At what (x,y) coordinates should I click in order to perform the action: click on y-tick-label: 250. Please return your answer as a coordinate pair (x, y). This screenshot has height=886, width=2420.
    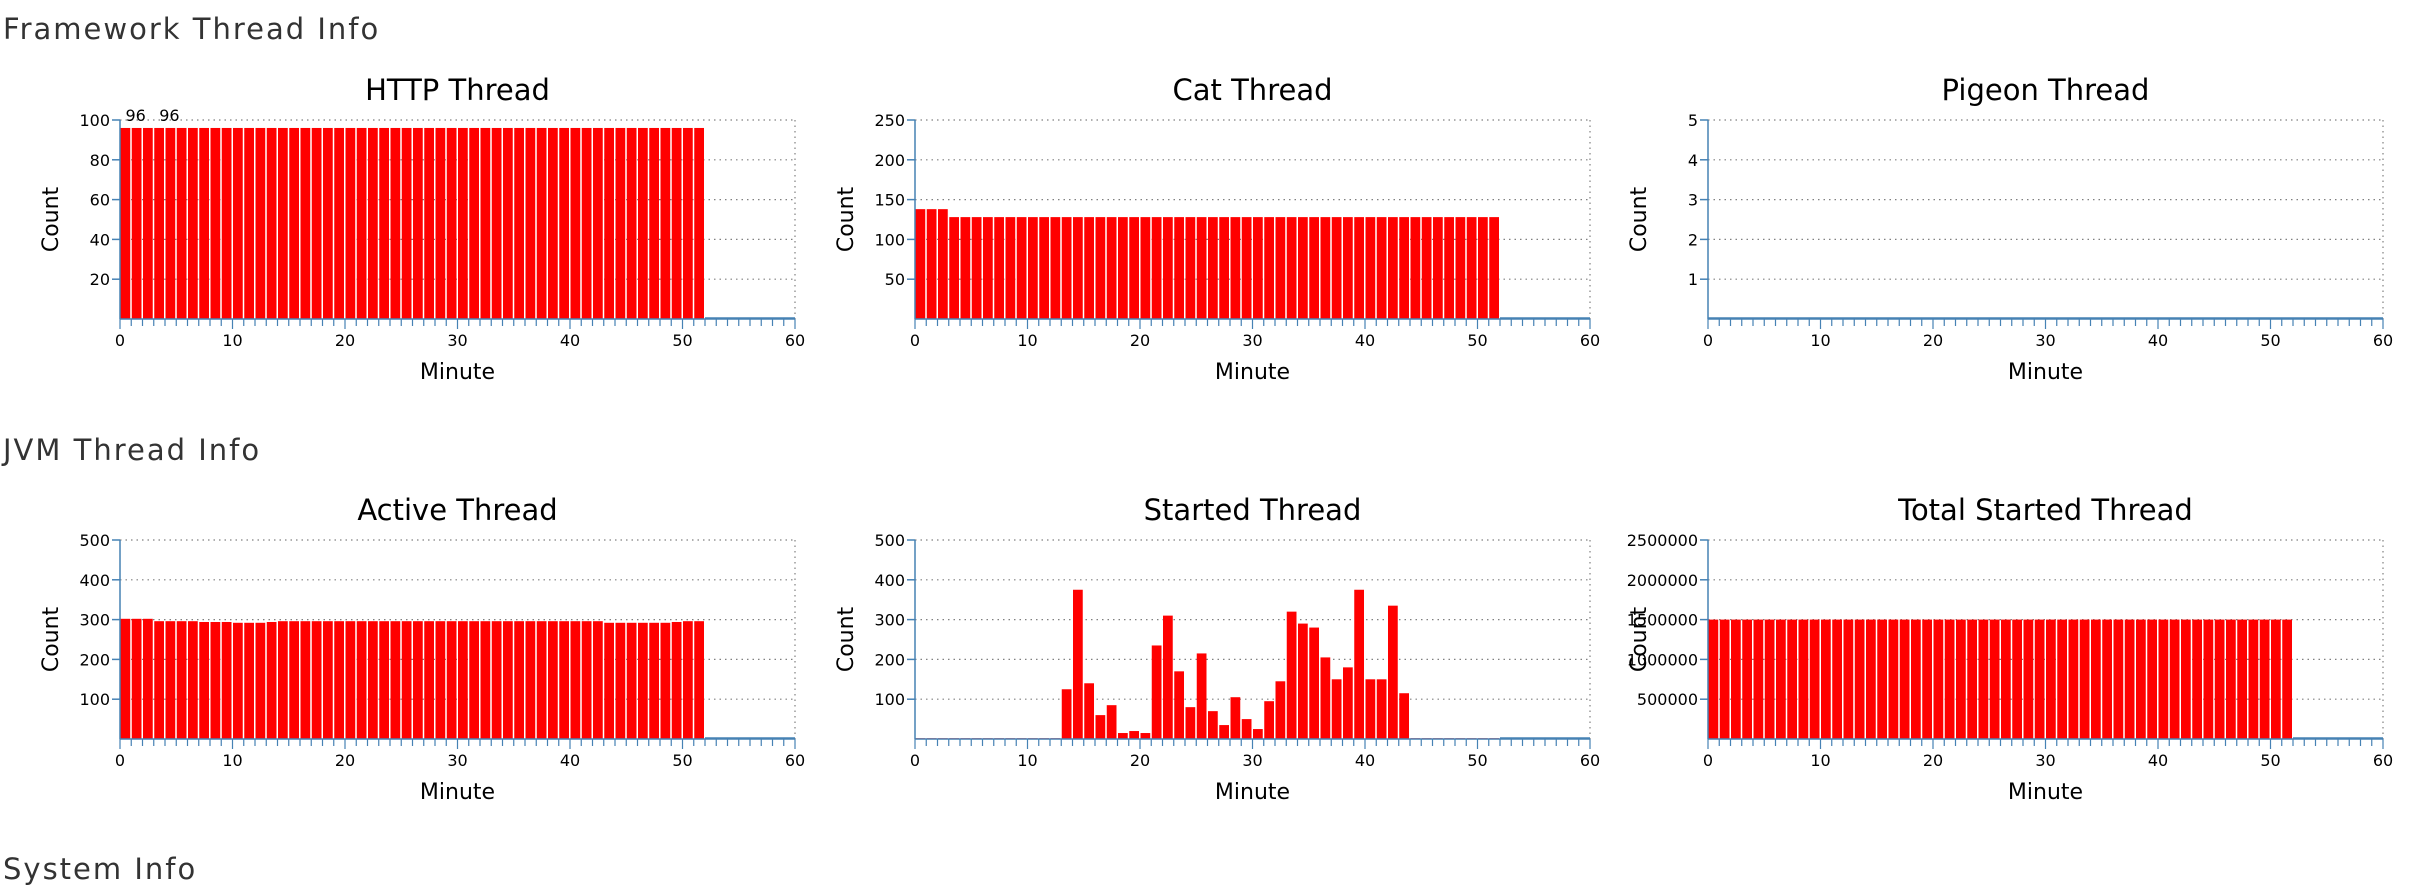
    Looking at the image, I should click on (889, 120).